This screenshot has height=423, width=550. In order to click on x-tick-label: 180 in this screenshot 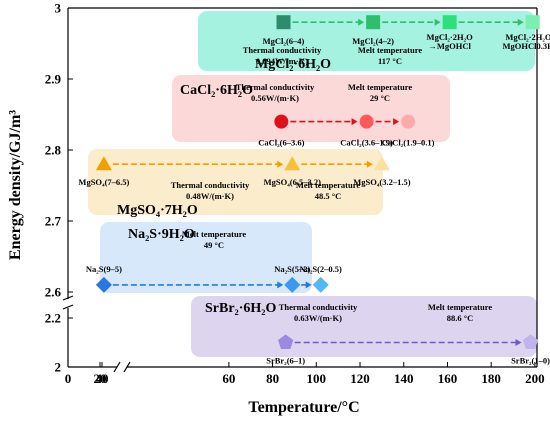, I will do `click(491, 378)`.